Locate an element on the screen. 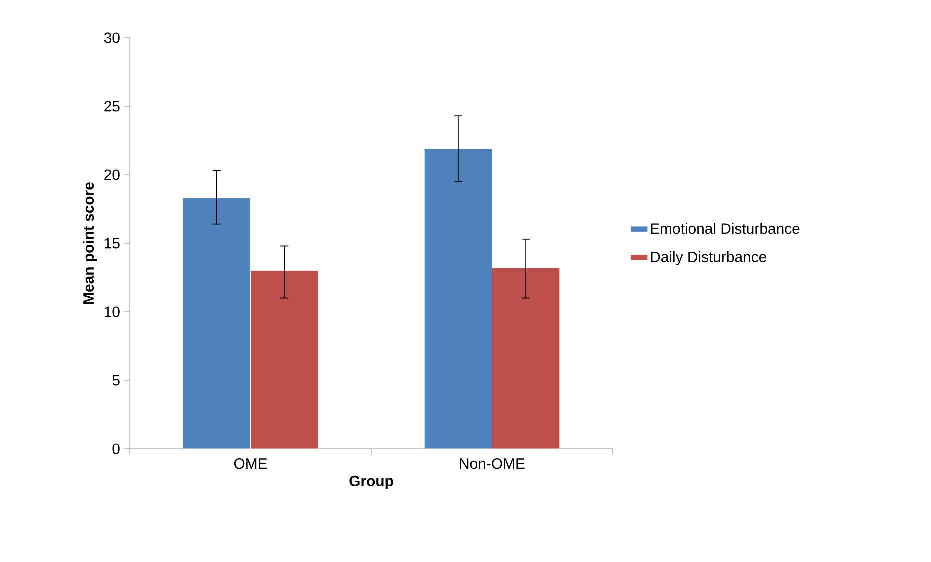 The image size is (931, 562). y-tick-label: 25 is located at coordinates (112, 106).